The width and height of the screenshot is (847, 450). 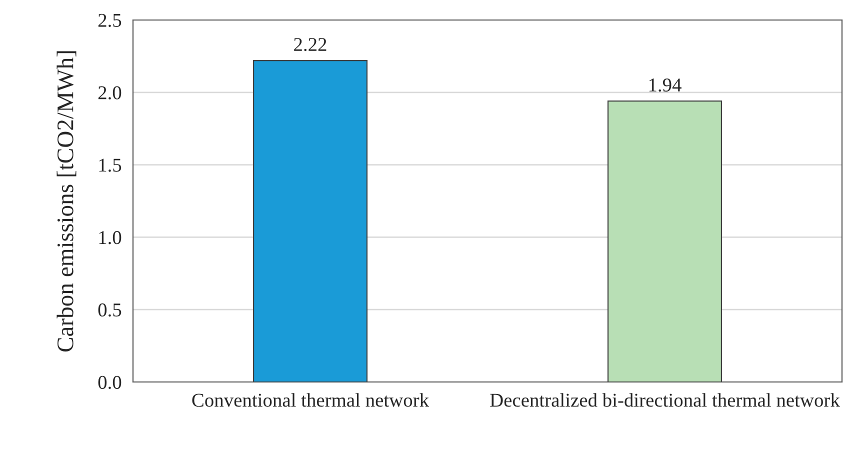 I want to click on data-label: 2.22, so click(x=310, y=45).